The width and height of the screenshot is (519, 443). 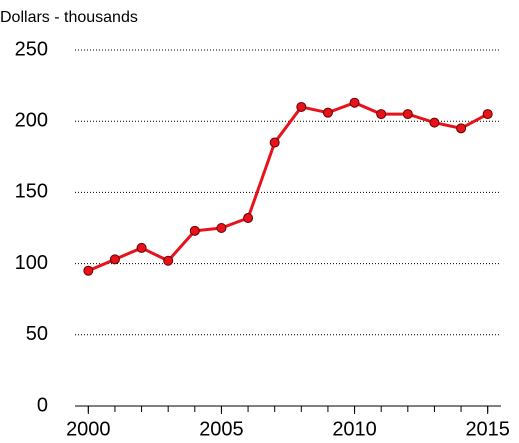 I want to click on y-tick-label: 50, so click(x=37, y=334).